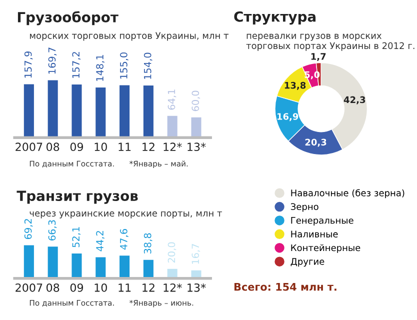 This screenshot has height=320, width=417. Describe the element at coordinates (196, 254) in the screenshot. I see `data-label: 16,7` at that location.